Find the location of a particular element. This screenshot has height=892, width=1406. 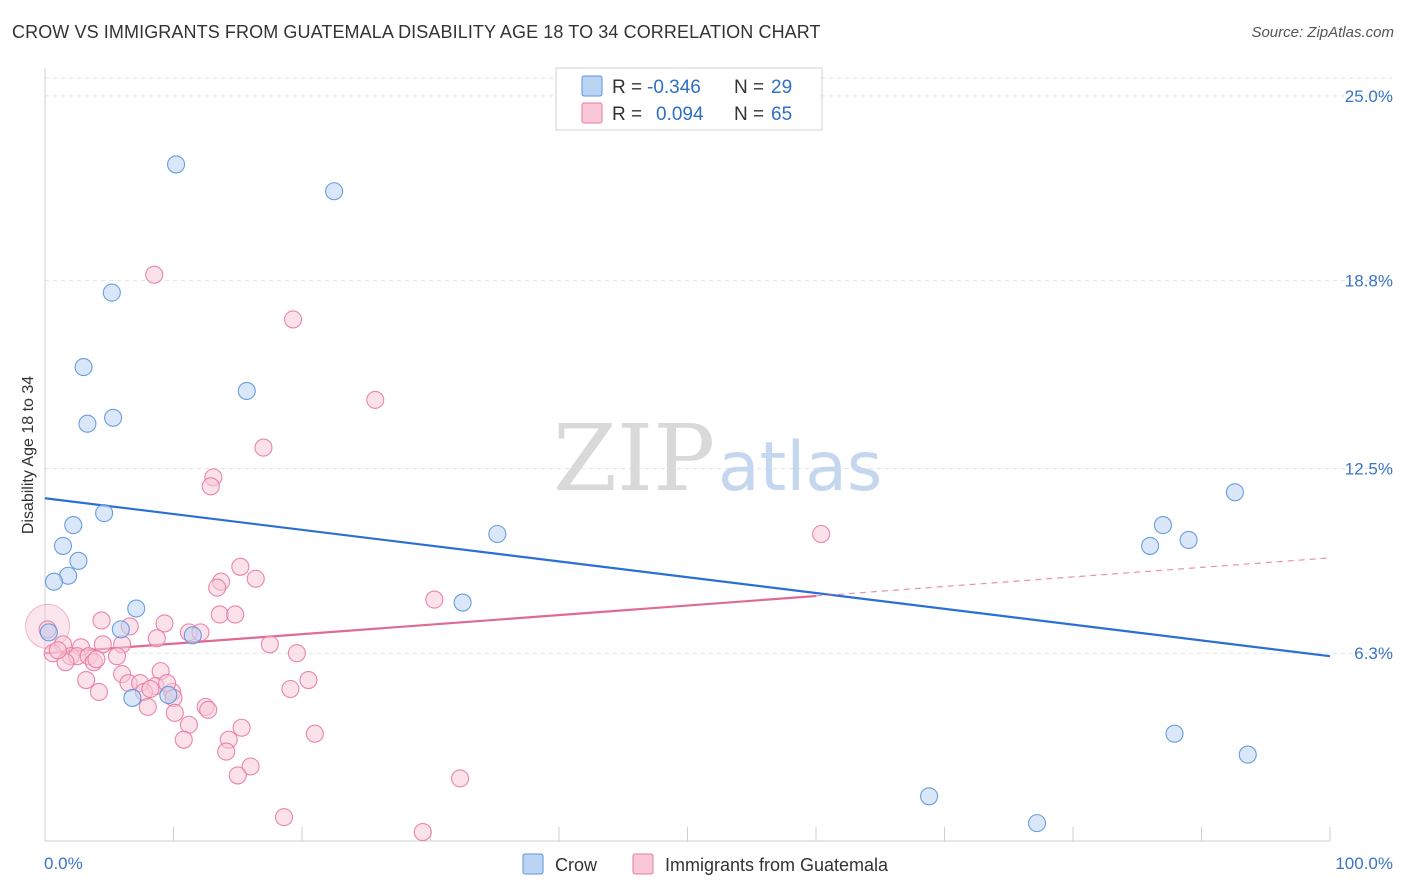

legend-r-value-crow: -0.346 is located at coordinates (674, 87).